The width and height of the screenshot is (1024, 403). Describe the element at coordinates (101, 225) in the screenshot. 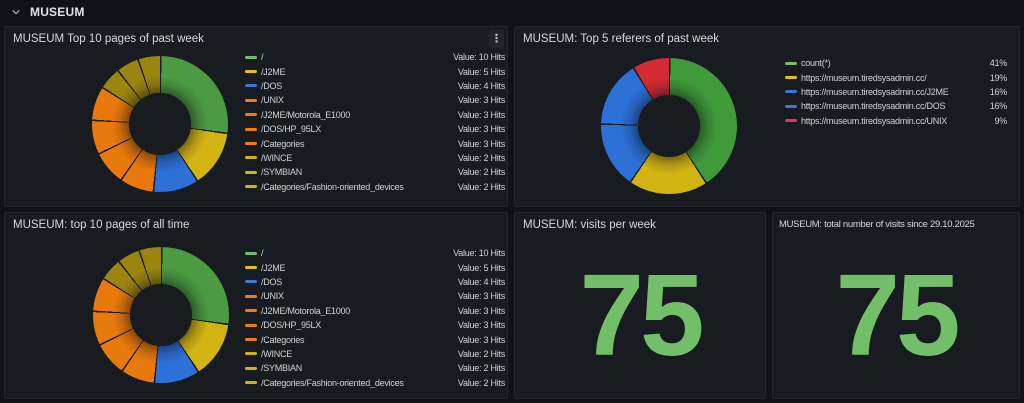

I see `panel-title: MUSEUM: top 10 pages of all time` at that location.